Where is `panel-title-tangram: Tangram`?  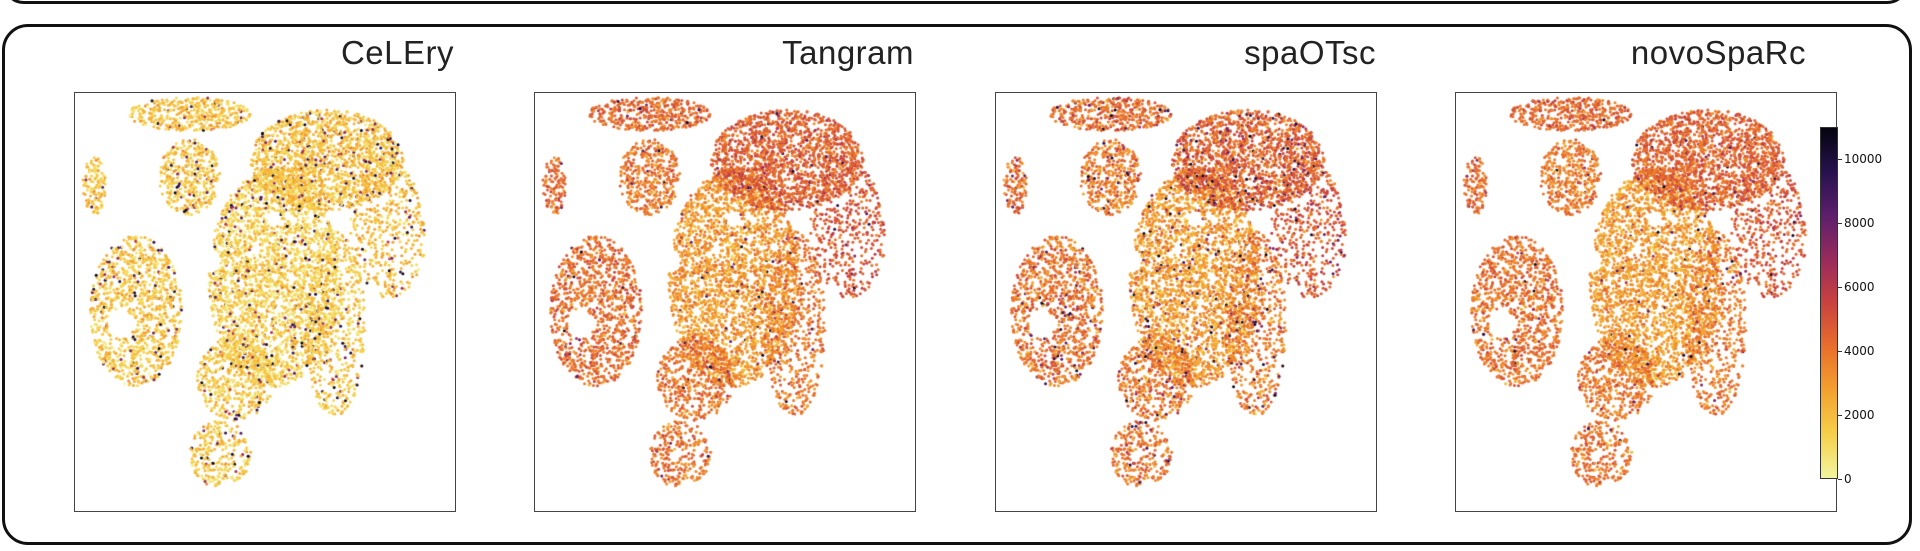 panel-title-tangram: Tangram is located at coordinates (848, 52).